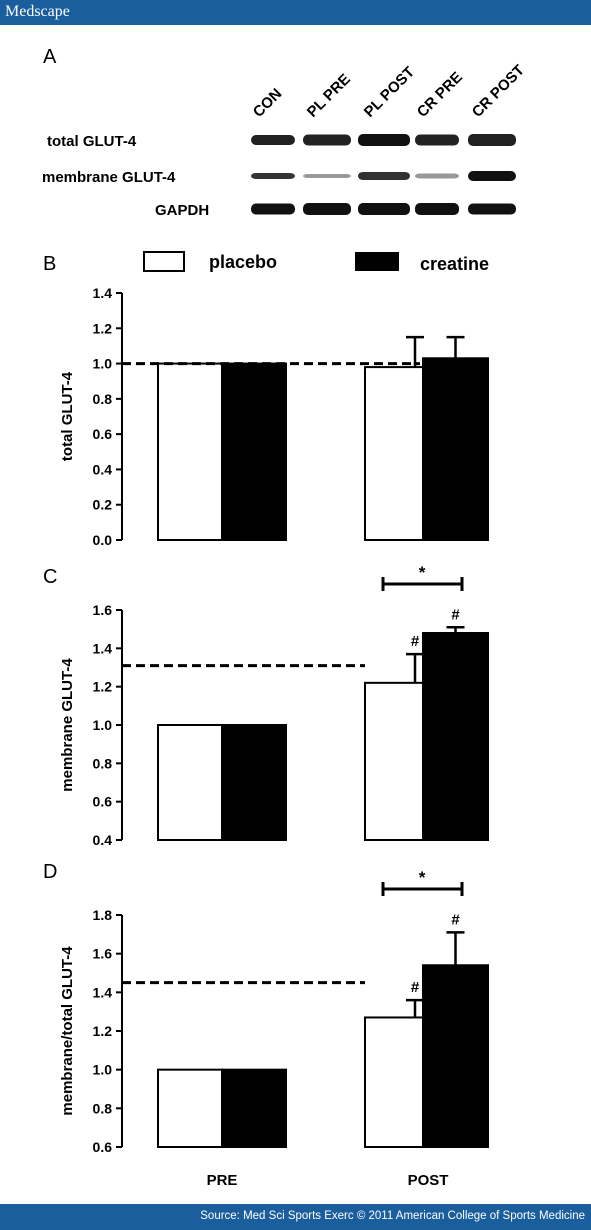 This screenshot has width=591, height=1230. Describe the element at coordinates (377, 261) in the screenshot. I see `legend-swatch-creatine` at that location.